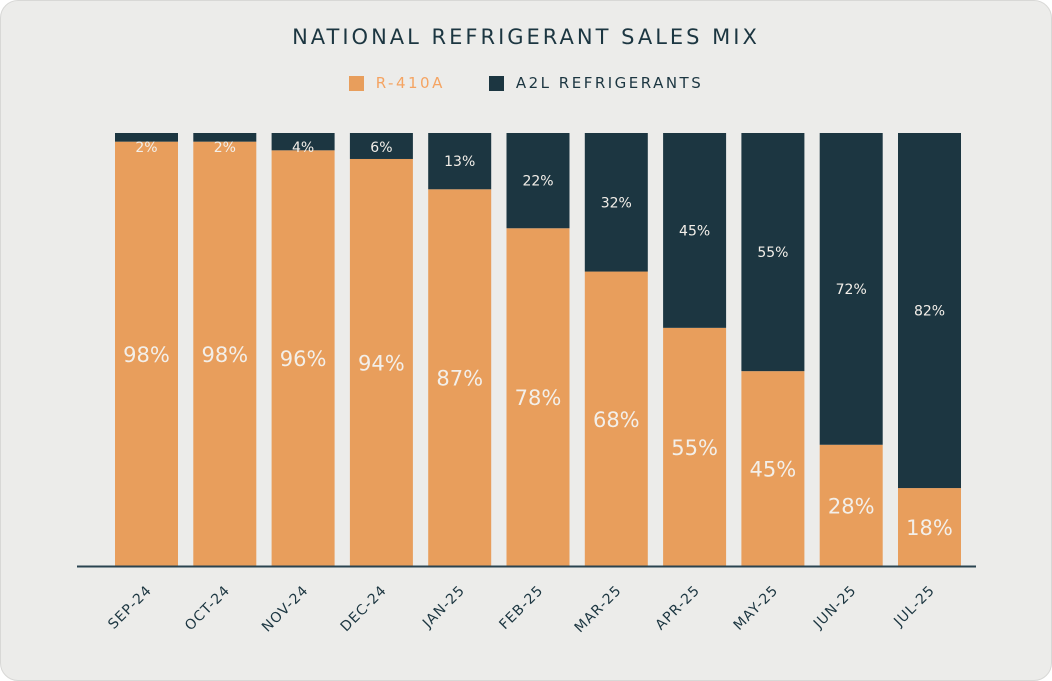 The image size is (1052, 681). I want to click on legend-item-r410a: R-410A, so click(396, 83).